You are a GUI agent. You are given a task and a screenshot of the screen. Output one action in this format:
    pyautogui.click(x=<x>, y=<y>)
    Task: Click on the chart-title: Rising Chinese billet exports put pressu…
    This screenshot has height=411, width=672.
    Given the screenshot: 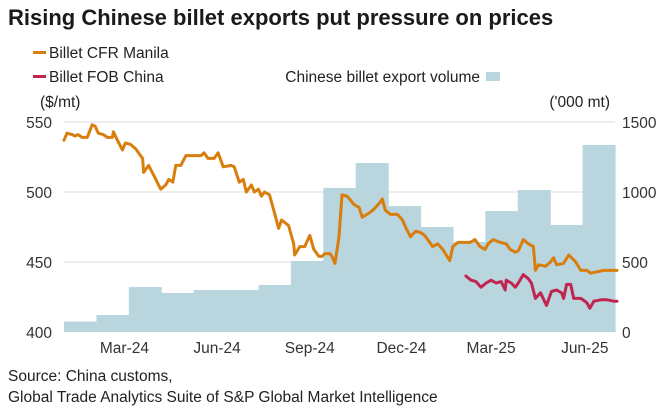 What is the action you would take?
    pyautogui.click(x=280, y=17)
    